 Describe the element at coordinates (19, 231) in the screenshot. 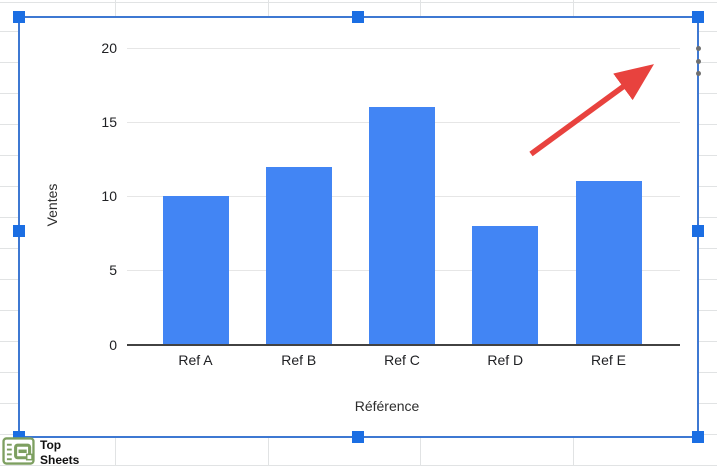

I see `selection-handle-middle-left` at that location.